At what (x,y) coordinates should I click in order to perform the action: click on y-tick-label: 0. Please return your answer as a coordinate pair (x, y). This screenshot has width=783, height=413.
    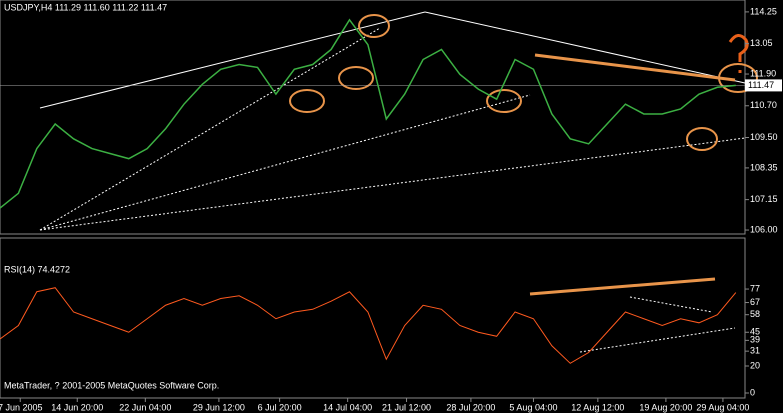
    Looking at the image, I should click on (752, 392).